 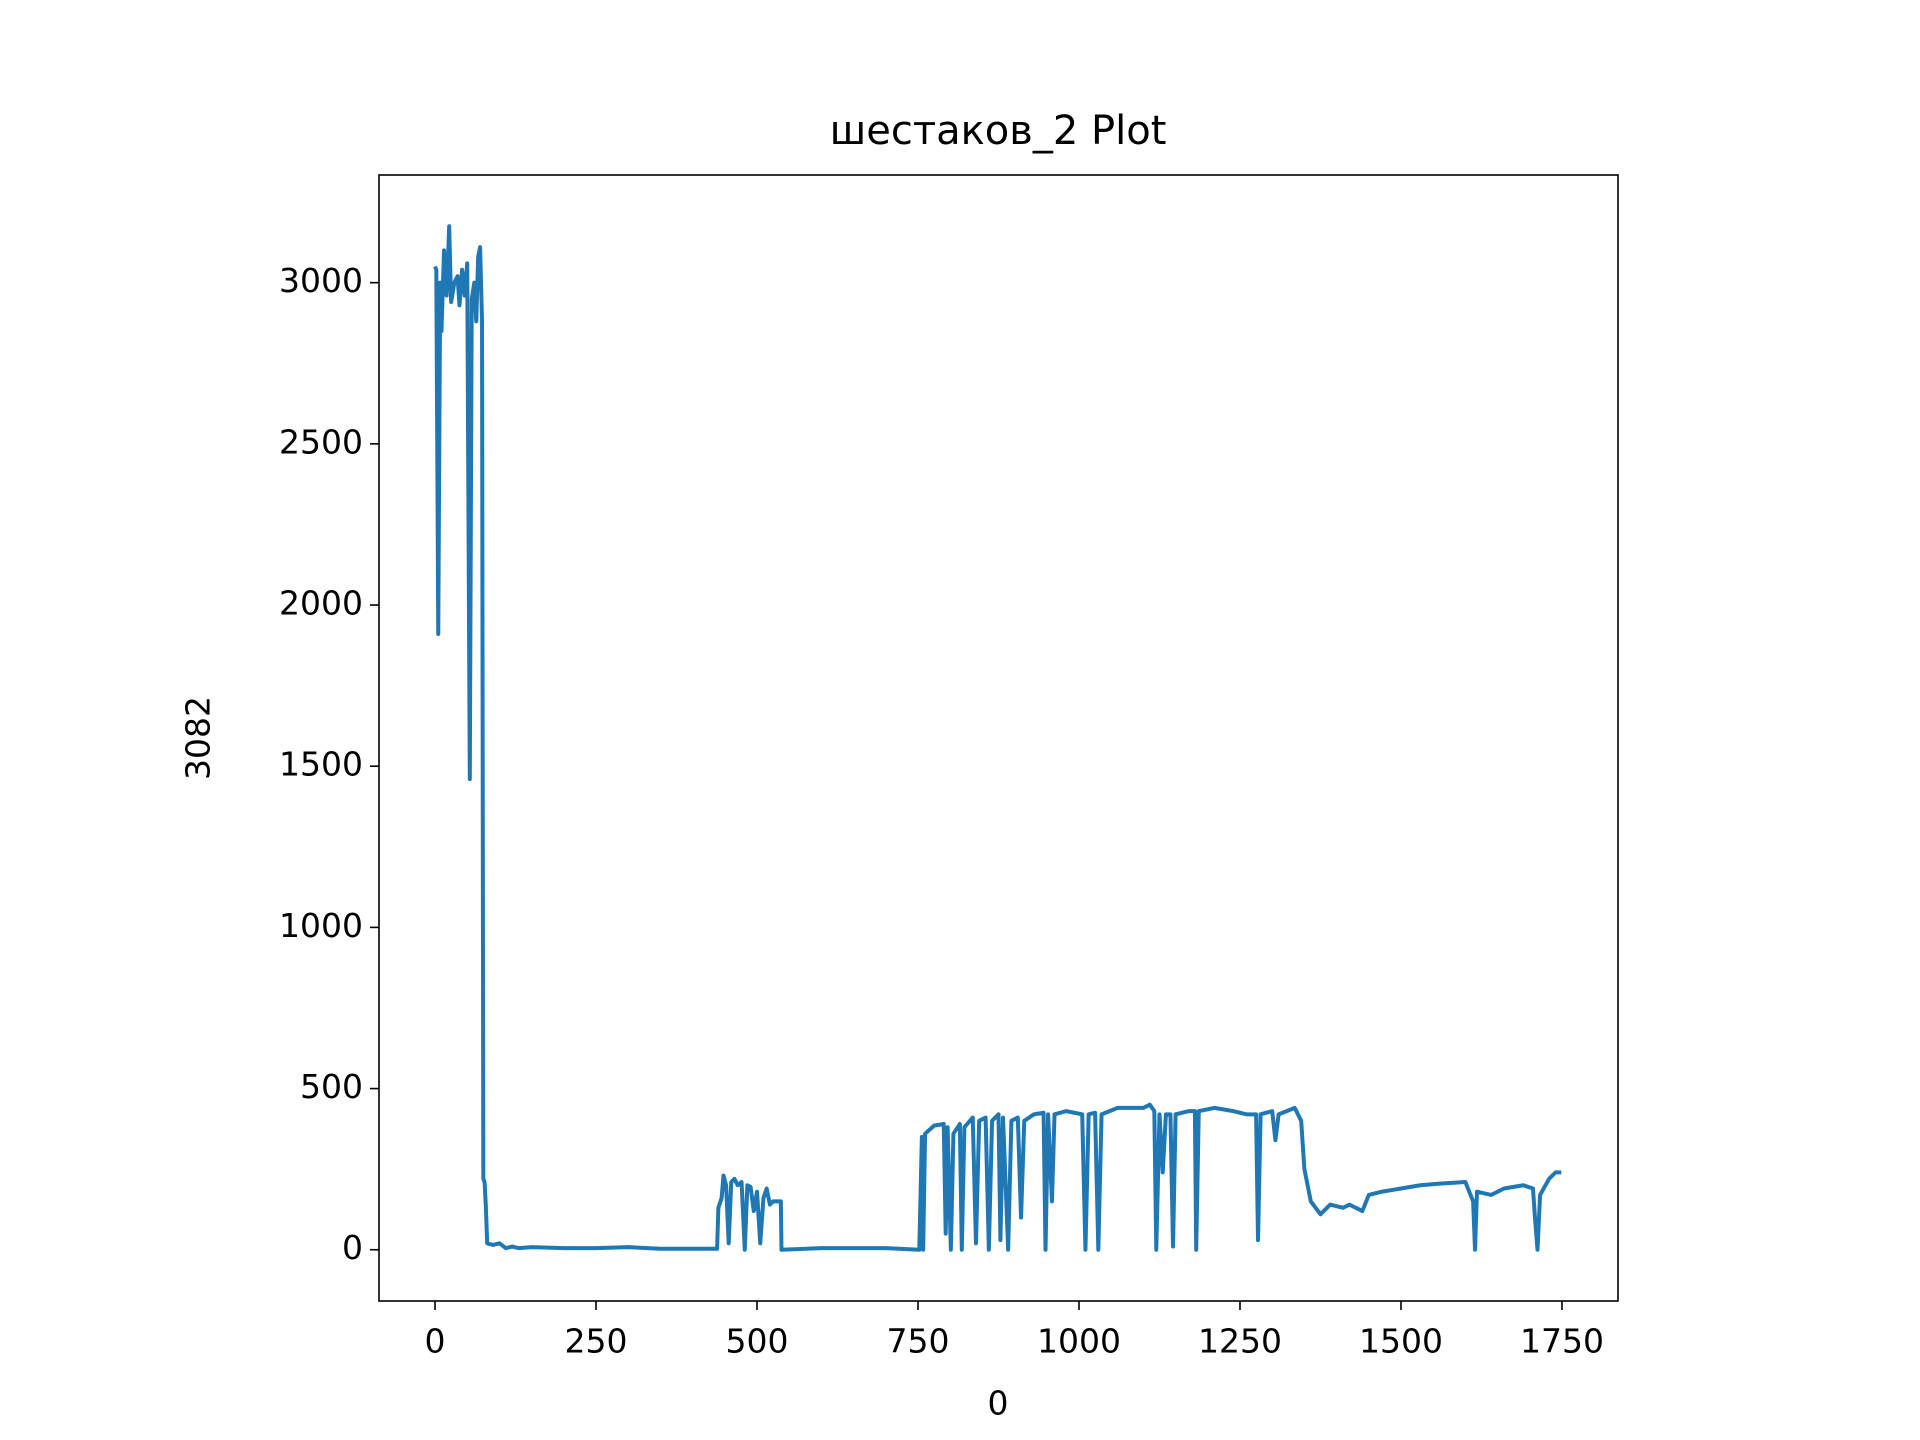 I want to click on x-axis-label: 0, so click(x=998, y=1403).